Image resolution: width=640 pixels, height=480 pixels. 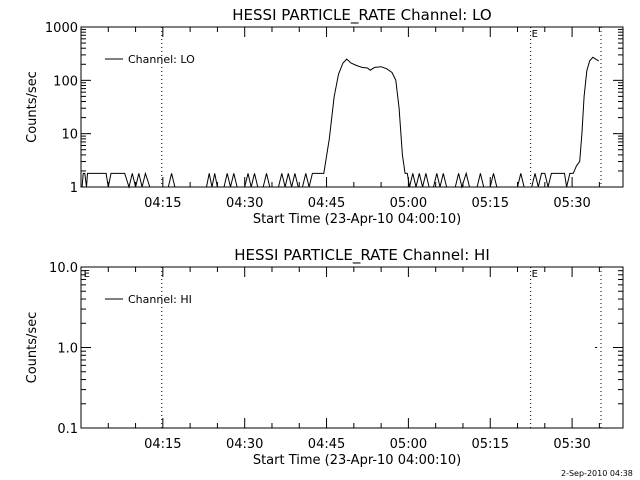 What do you see at coordinates (61, 28) in the screenshot?
I see `y-tick-label: 1000` at bounding box center [61, 28].